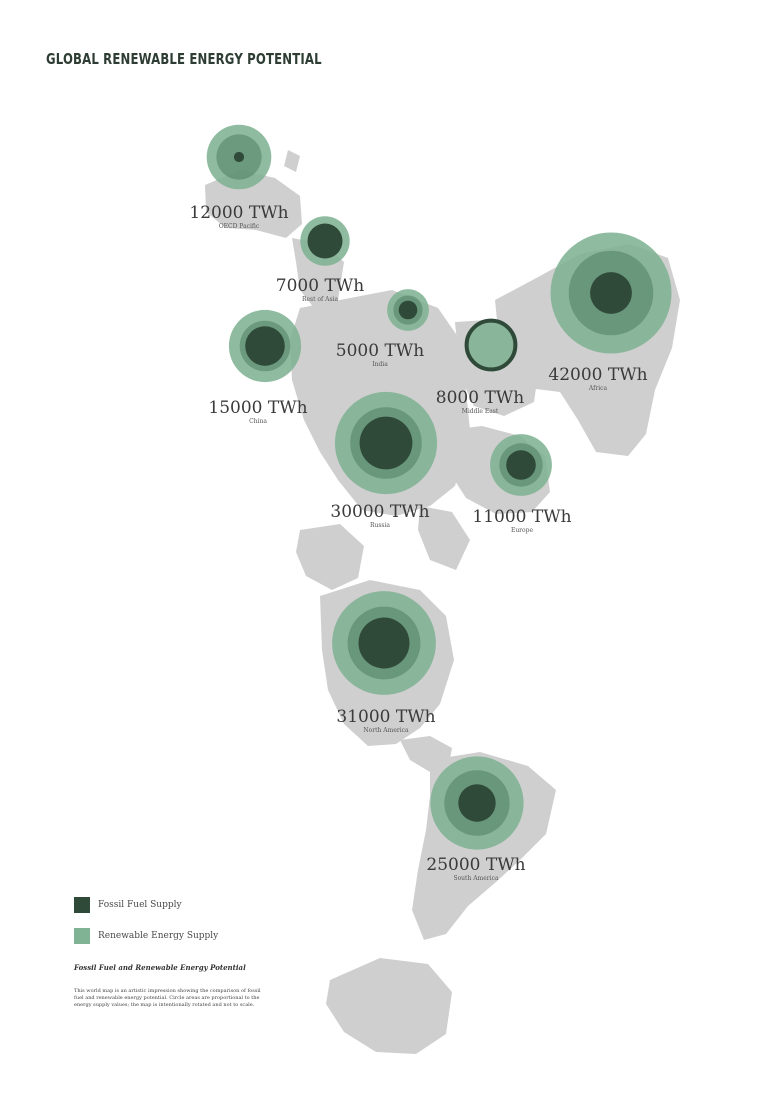 The width and height of the screenshot is (776, 1100). I want to click on legend-item-renewable: Renewable Energy Supply, so click(146, 936).